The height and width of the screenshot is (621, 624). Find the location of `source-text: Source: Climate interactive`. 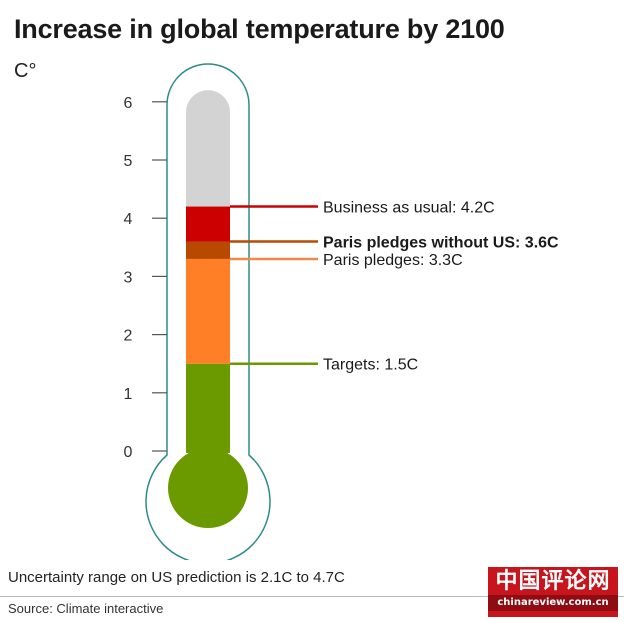

source-text: Source: Climate interactive is located at coordinates (86, 608).